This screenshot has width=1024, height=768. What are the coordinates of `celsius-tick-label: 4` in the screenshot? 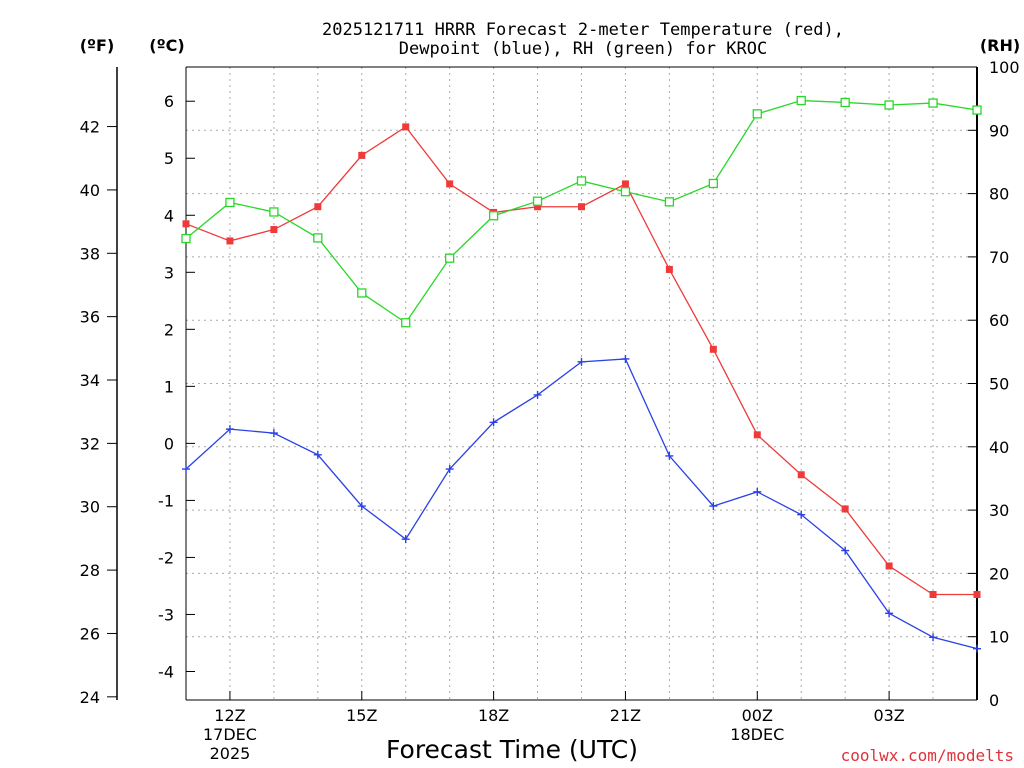 It's located at (169, 215).